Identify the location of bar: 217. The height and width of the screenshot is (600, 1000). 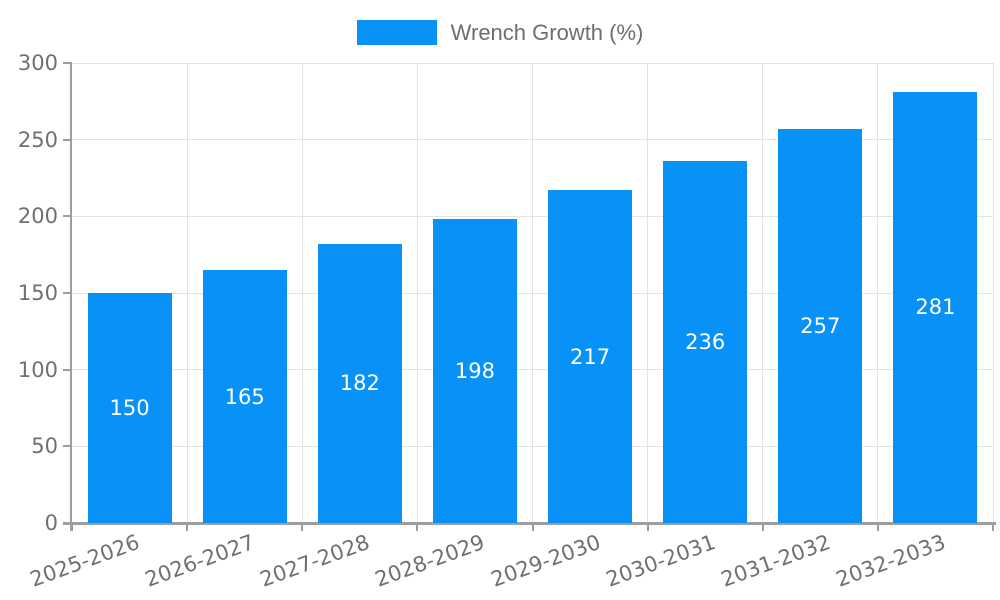
(590, 356).